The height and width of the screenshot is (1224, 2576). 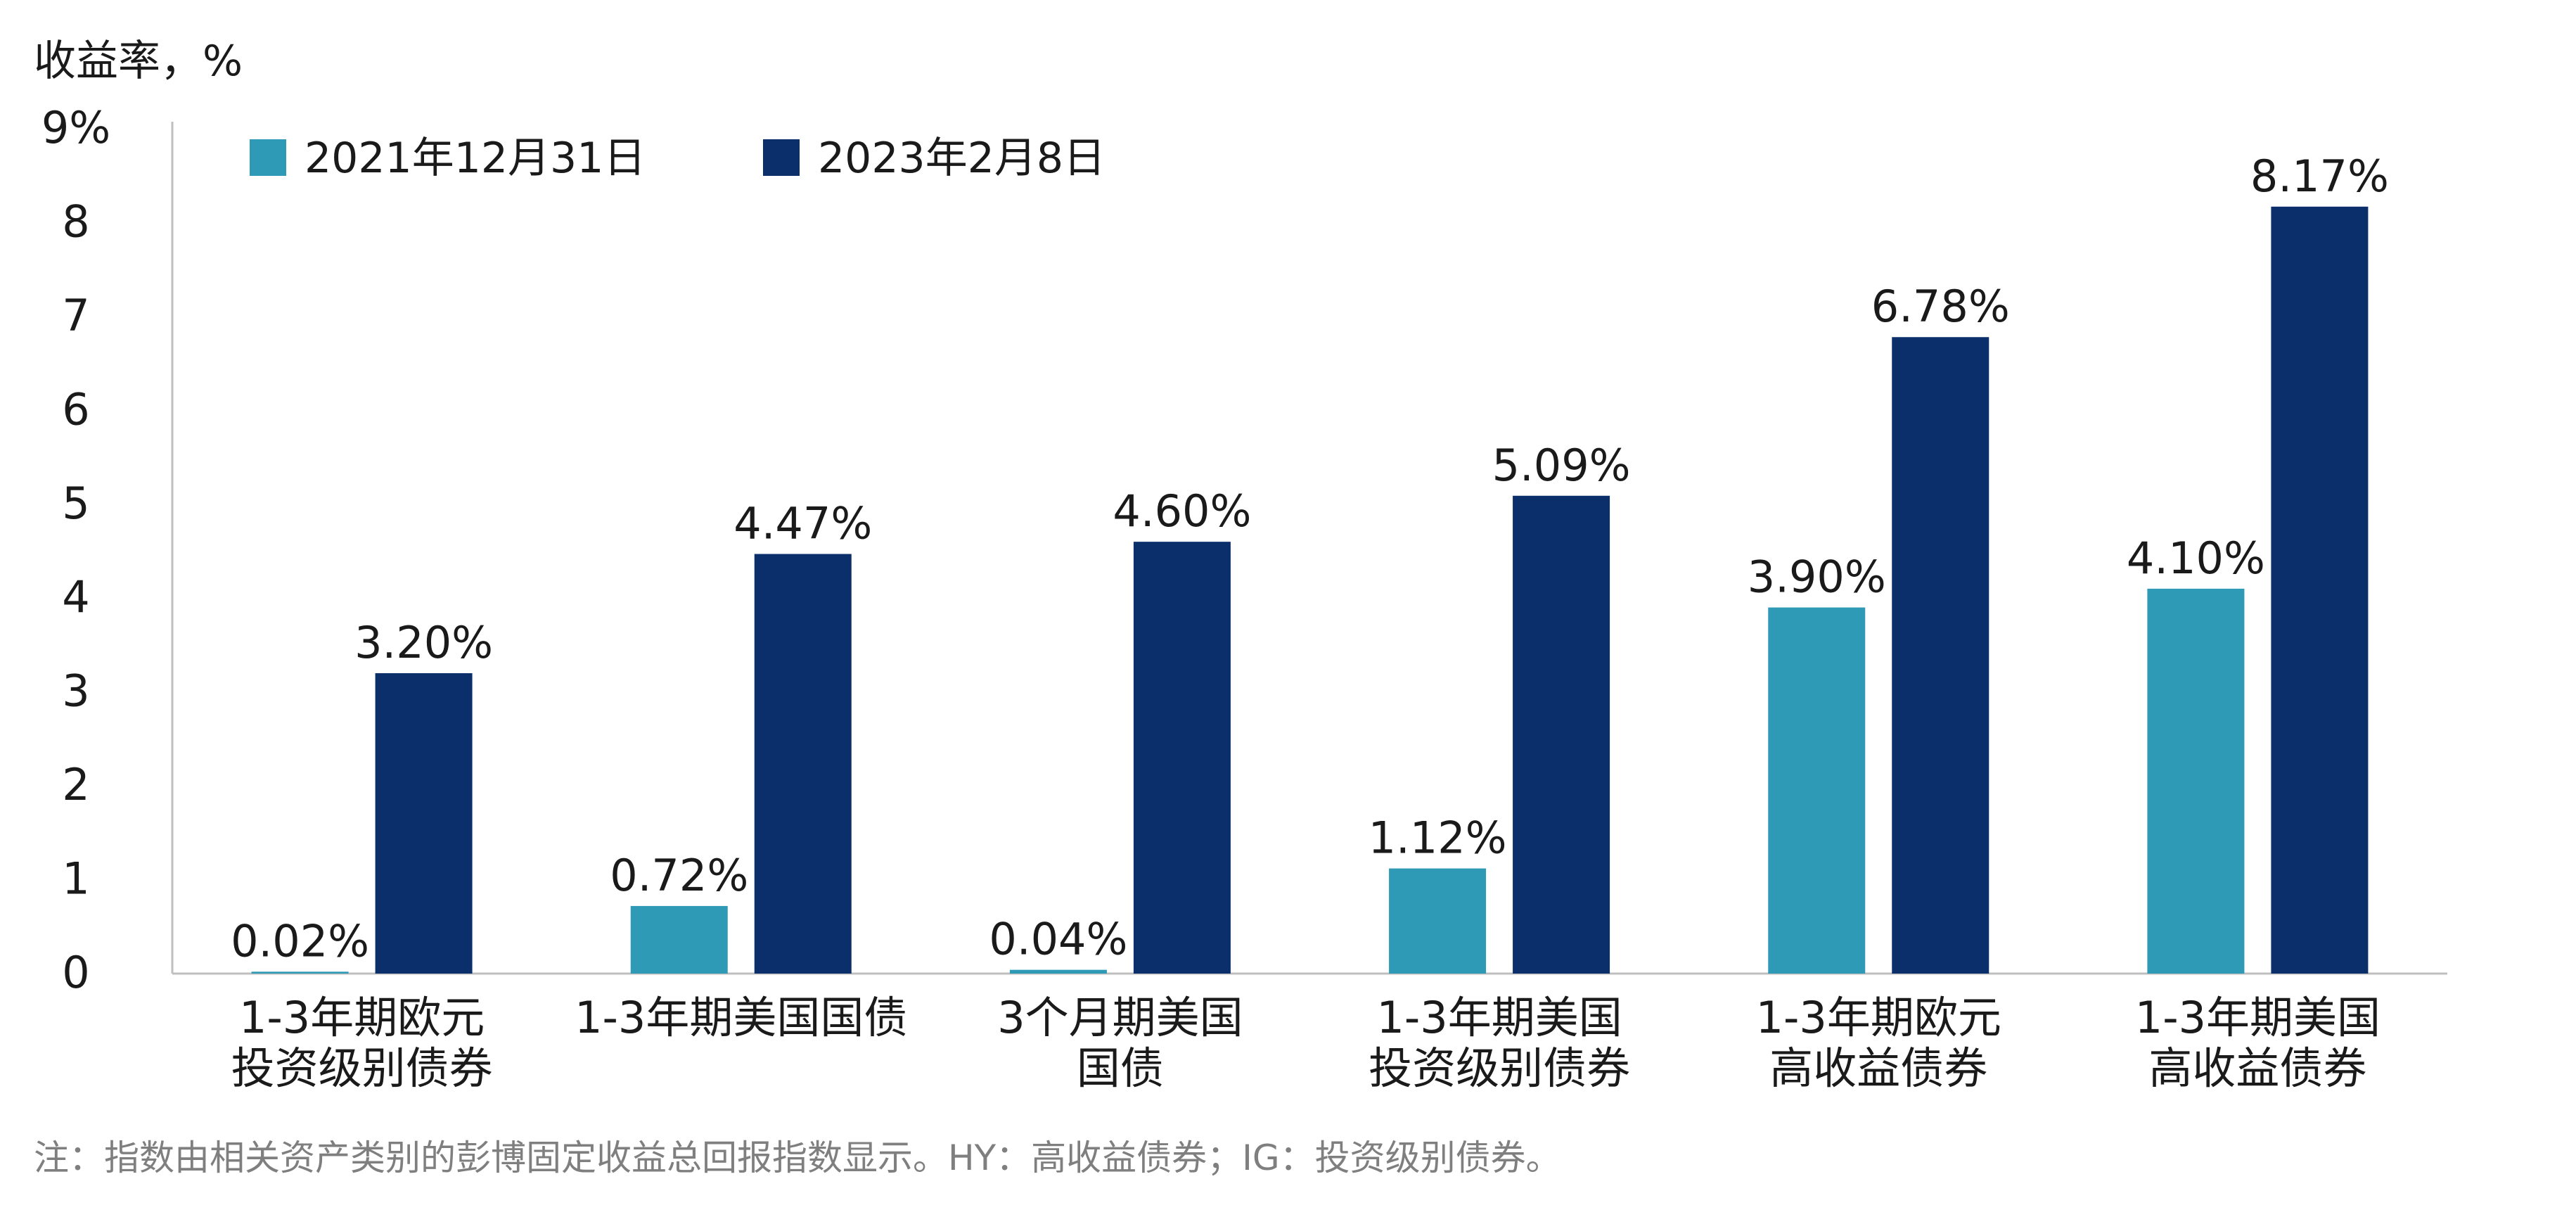 What do you see at coordinates (75, 409) in the screenshot?
I see `y-tick-label: 6` at bounding box center [75, 409].